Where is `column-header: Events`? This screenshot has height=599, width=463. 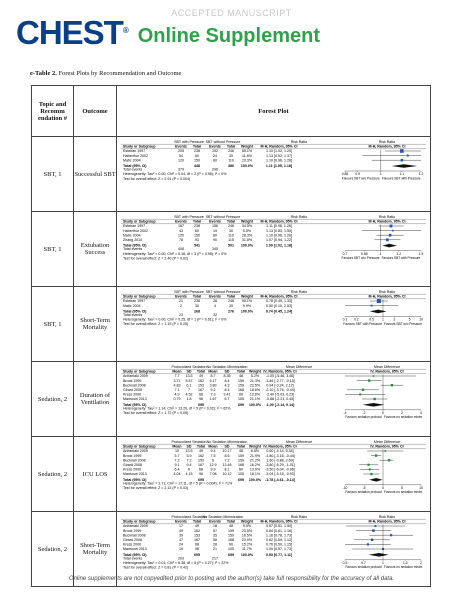
column-header: Events is located at coordinates (215, 147).